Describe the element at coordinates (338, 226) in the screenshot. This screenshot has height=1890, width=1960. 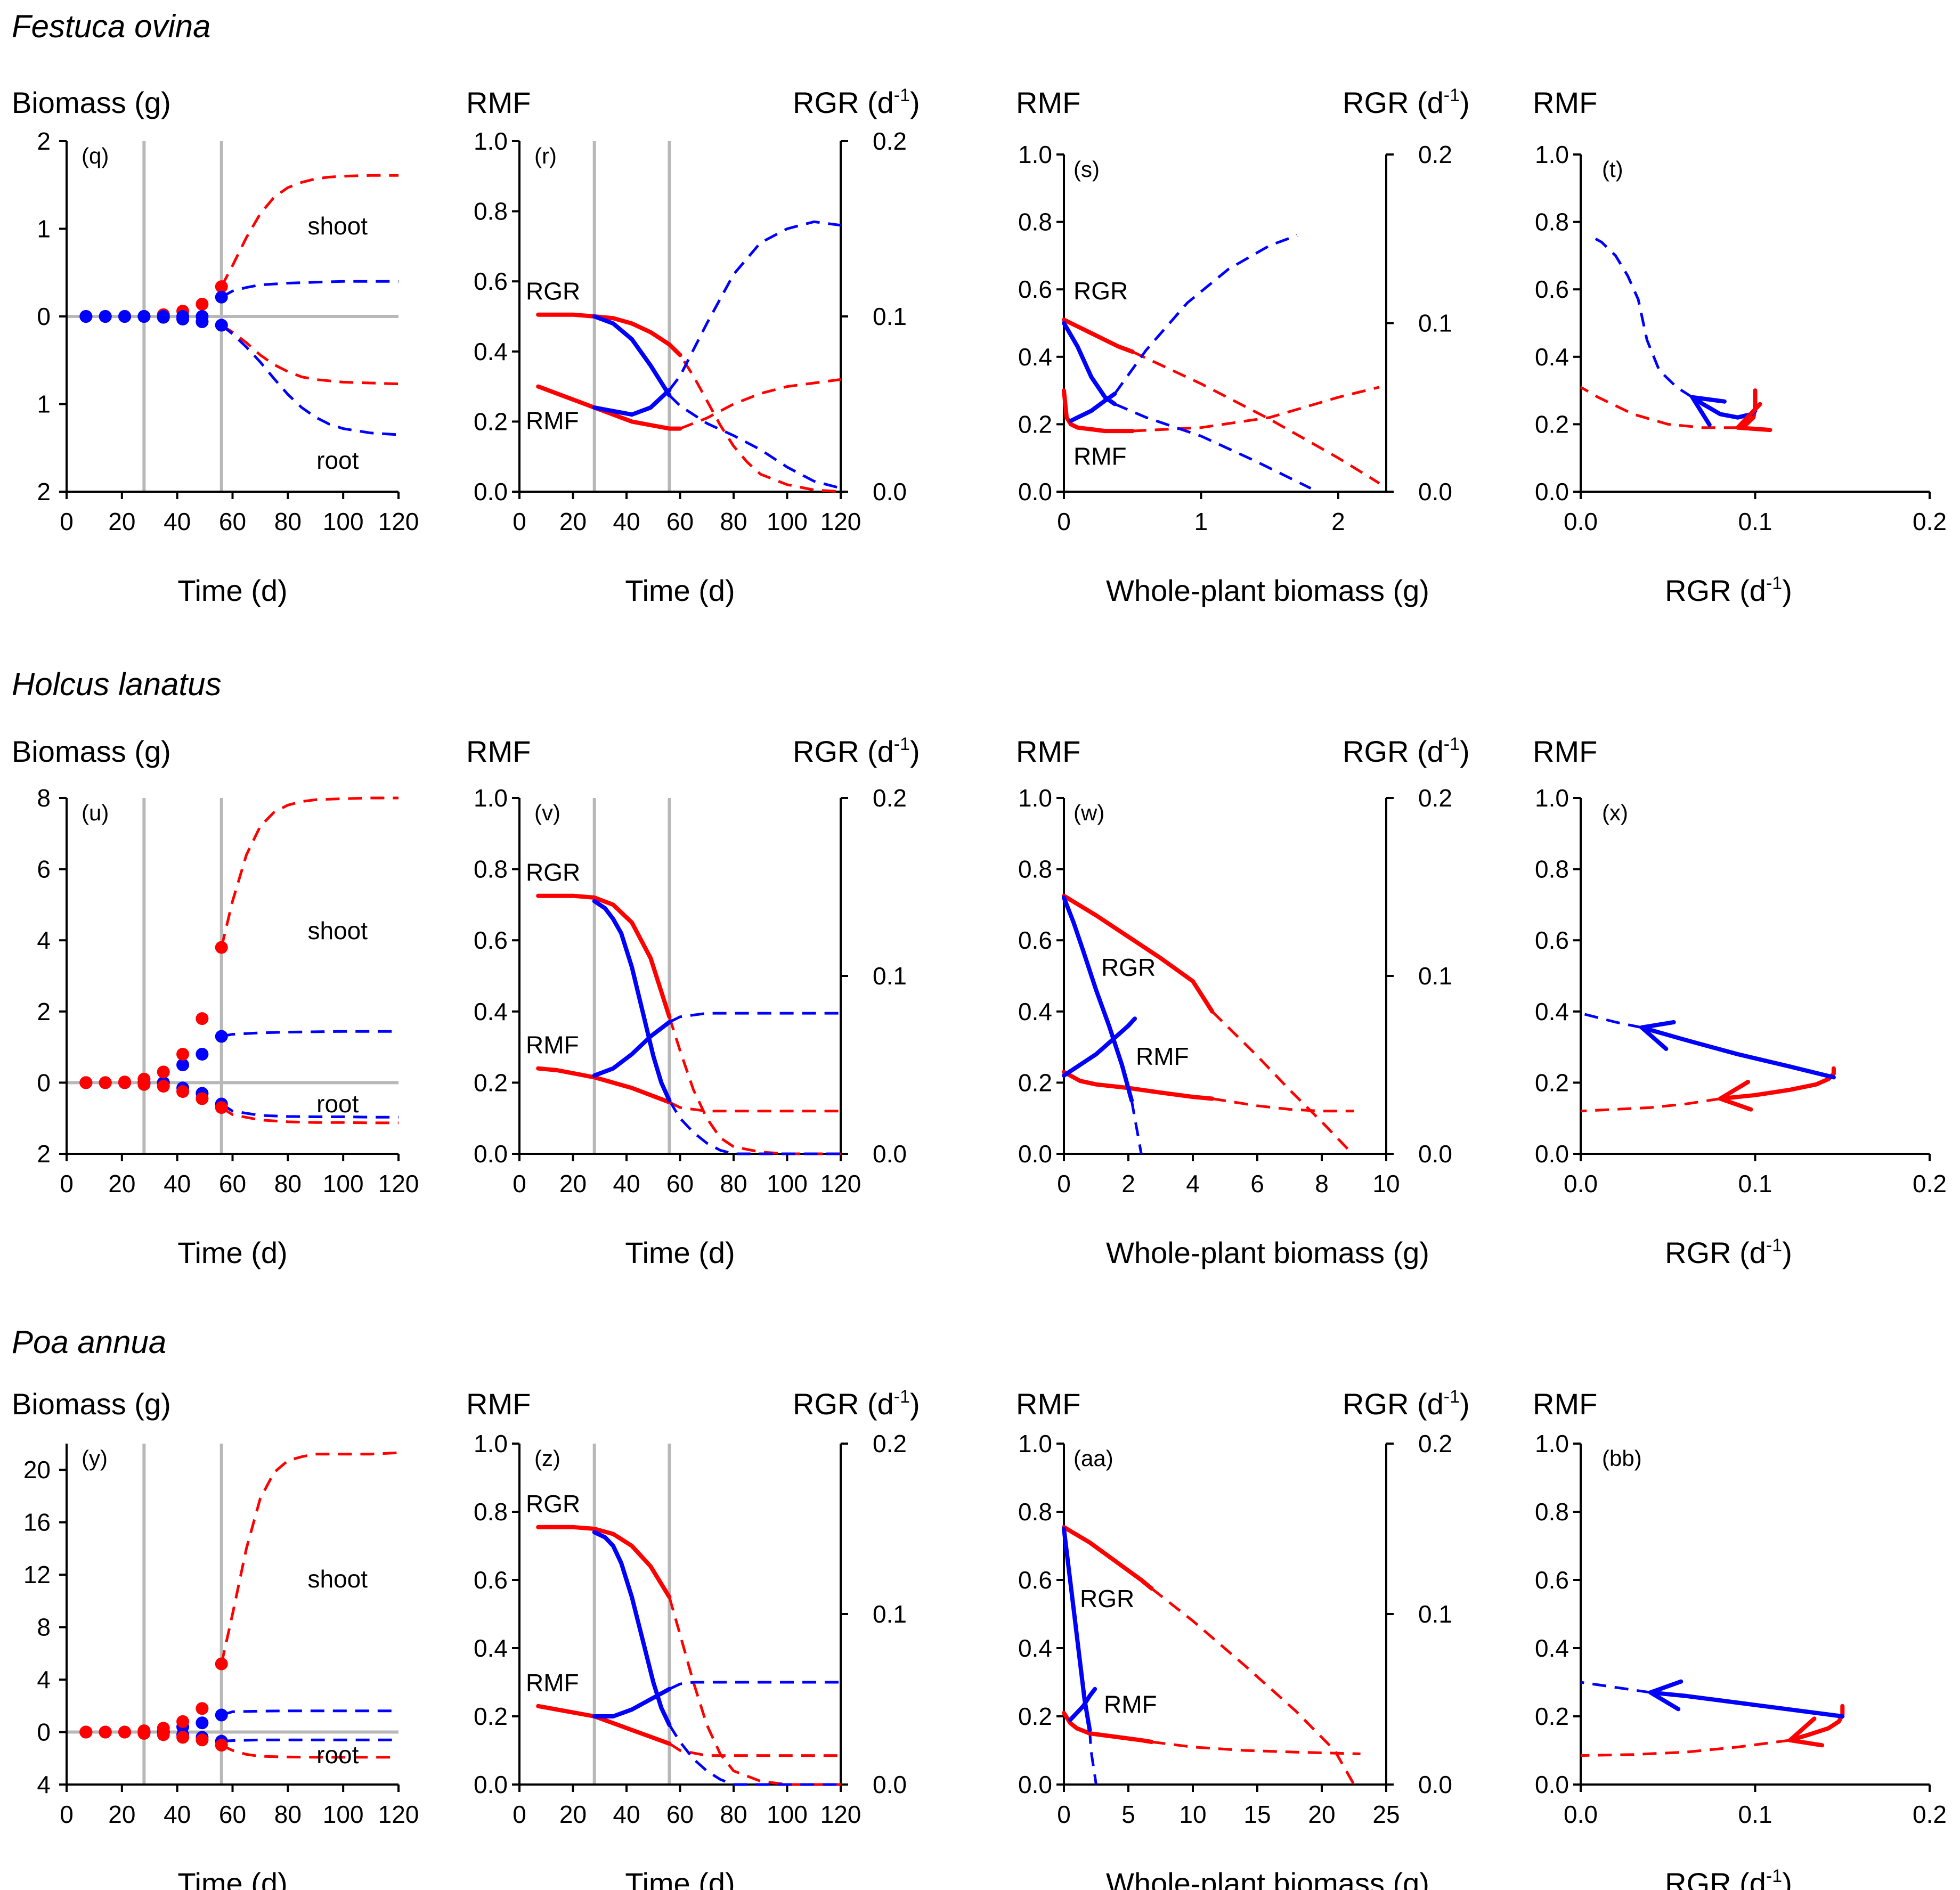
I see `shoot-label: shoot` at that location.